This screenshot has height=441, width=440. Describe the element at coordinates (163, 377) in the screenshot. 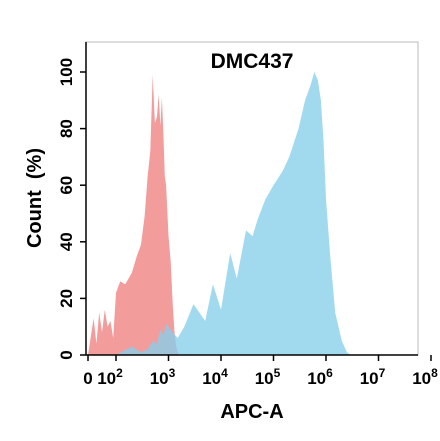

I see `x-tick-label: 10³` at that location.